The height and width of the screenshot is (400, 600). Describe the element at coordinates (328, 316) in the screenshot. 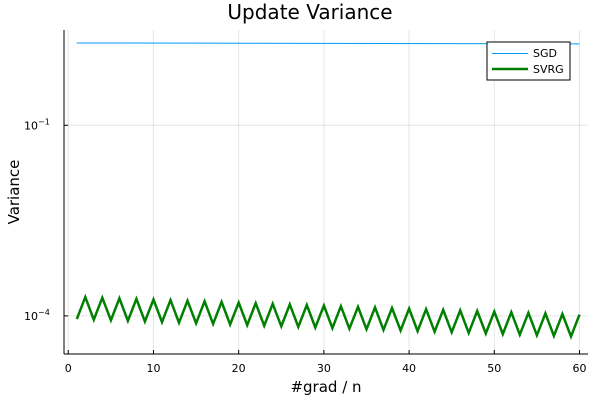

I see `series-line-svrg` at that location.